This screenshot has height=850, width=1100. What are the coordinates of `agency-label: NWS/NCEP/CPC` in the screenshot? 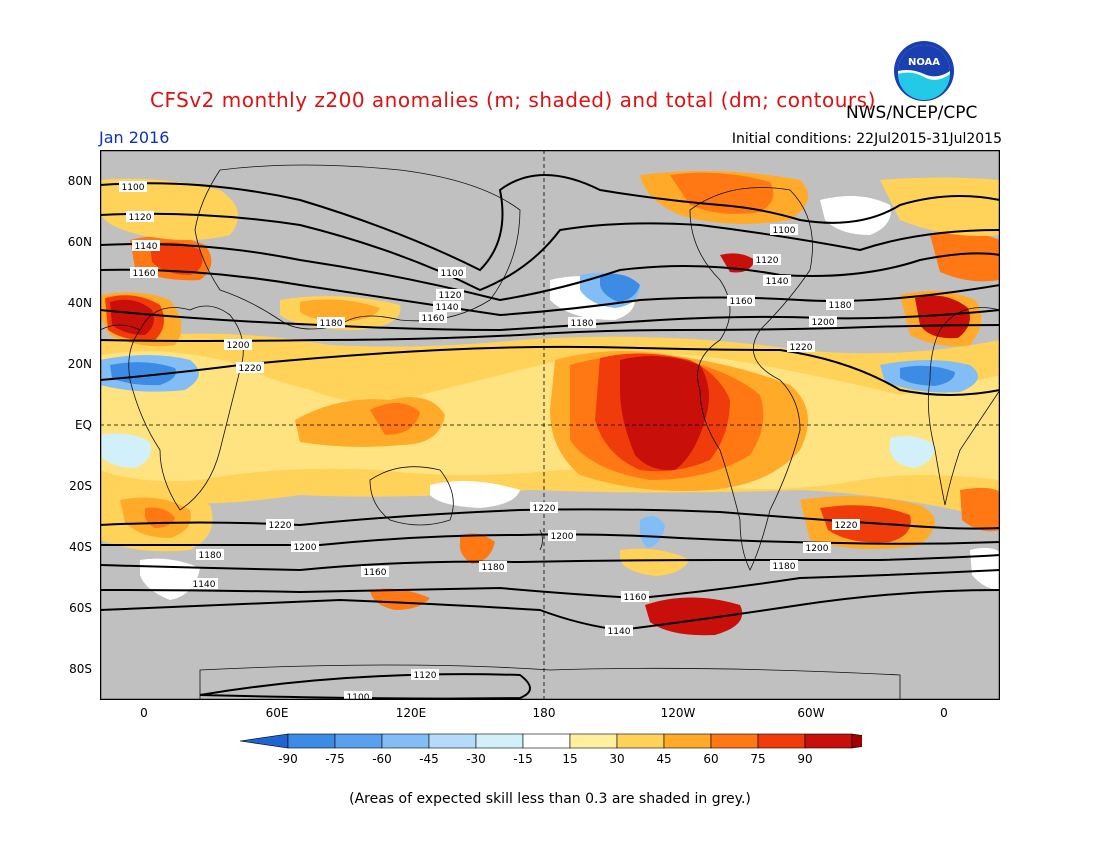 It's located at (912, 113).